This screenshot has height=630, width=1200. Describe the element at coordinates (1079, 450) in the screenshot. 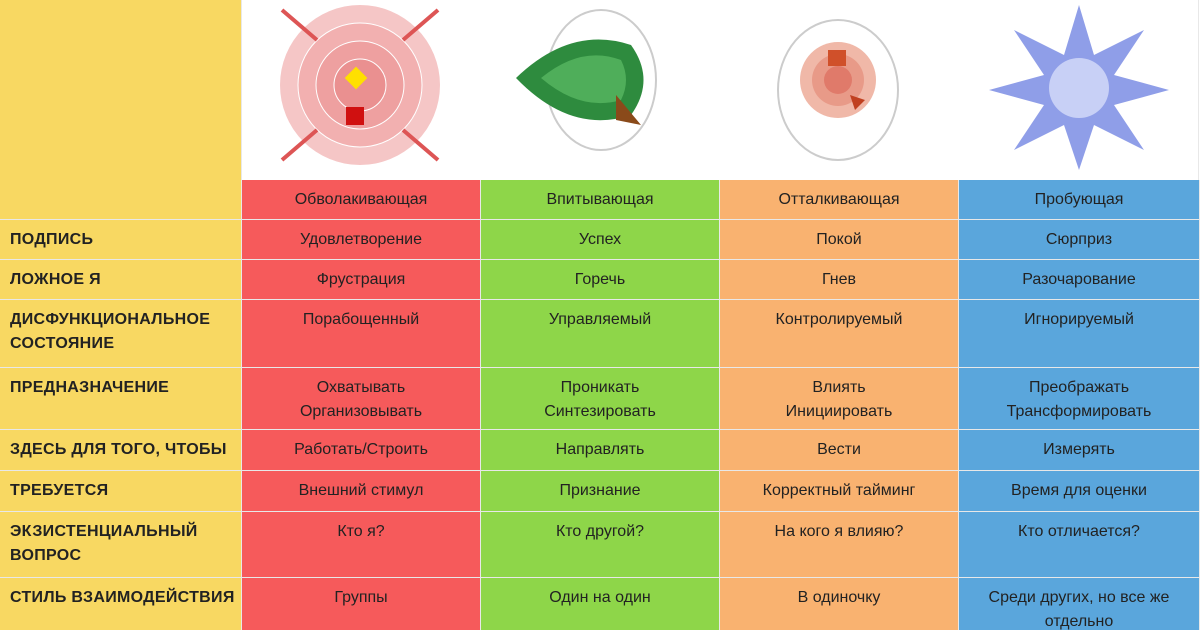

I see `table-cell: Измерять` at that location.